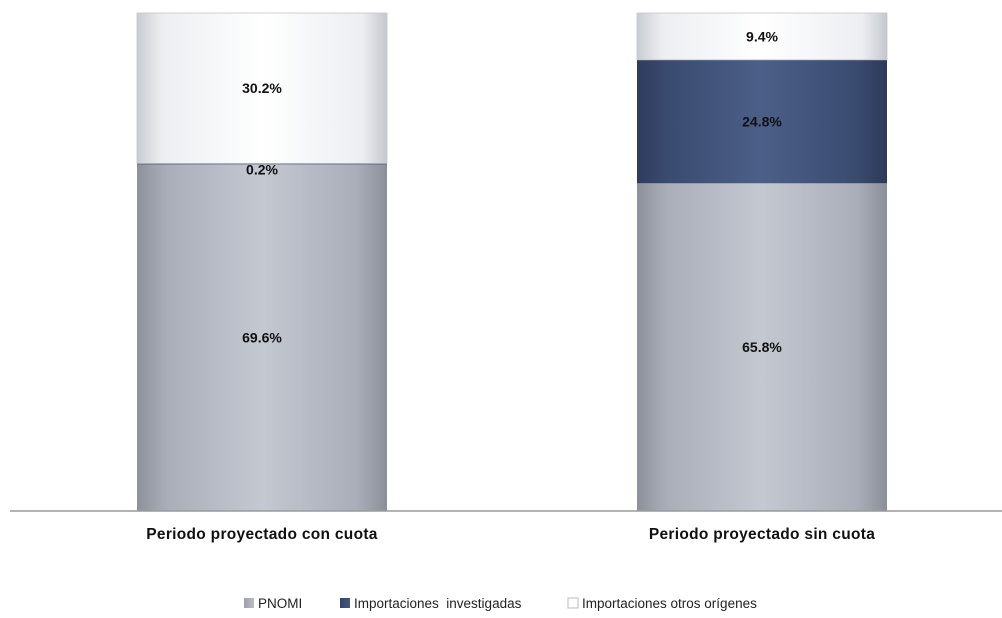 This screenshot has height=618, width=1002. Describe the element at coordinates (438, 603) in the screenshot. I see `legend-label-2: Importaciones investigadas` at that location.